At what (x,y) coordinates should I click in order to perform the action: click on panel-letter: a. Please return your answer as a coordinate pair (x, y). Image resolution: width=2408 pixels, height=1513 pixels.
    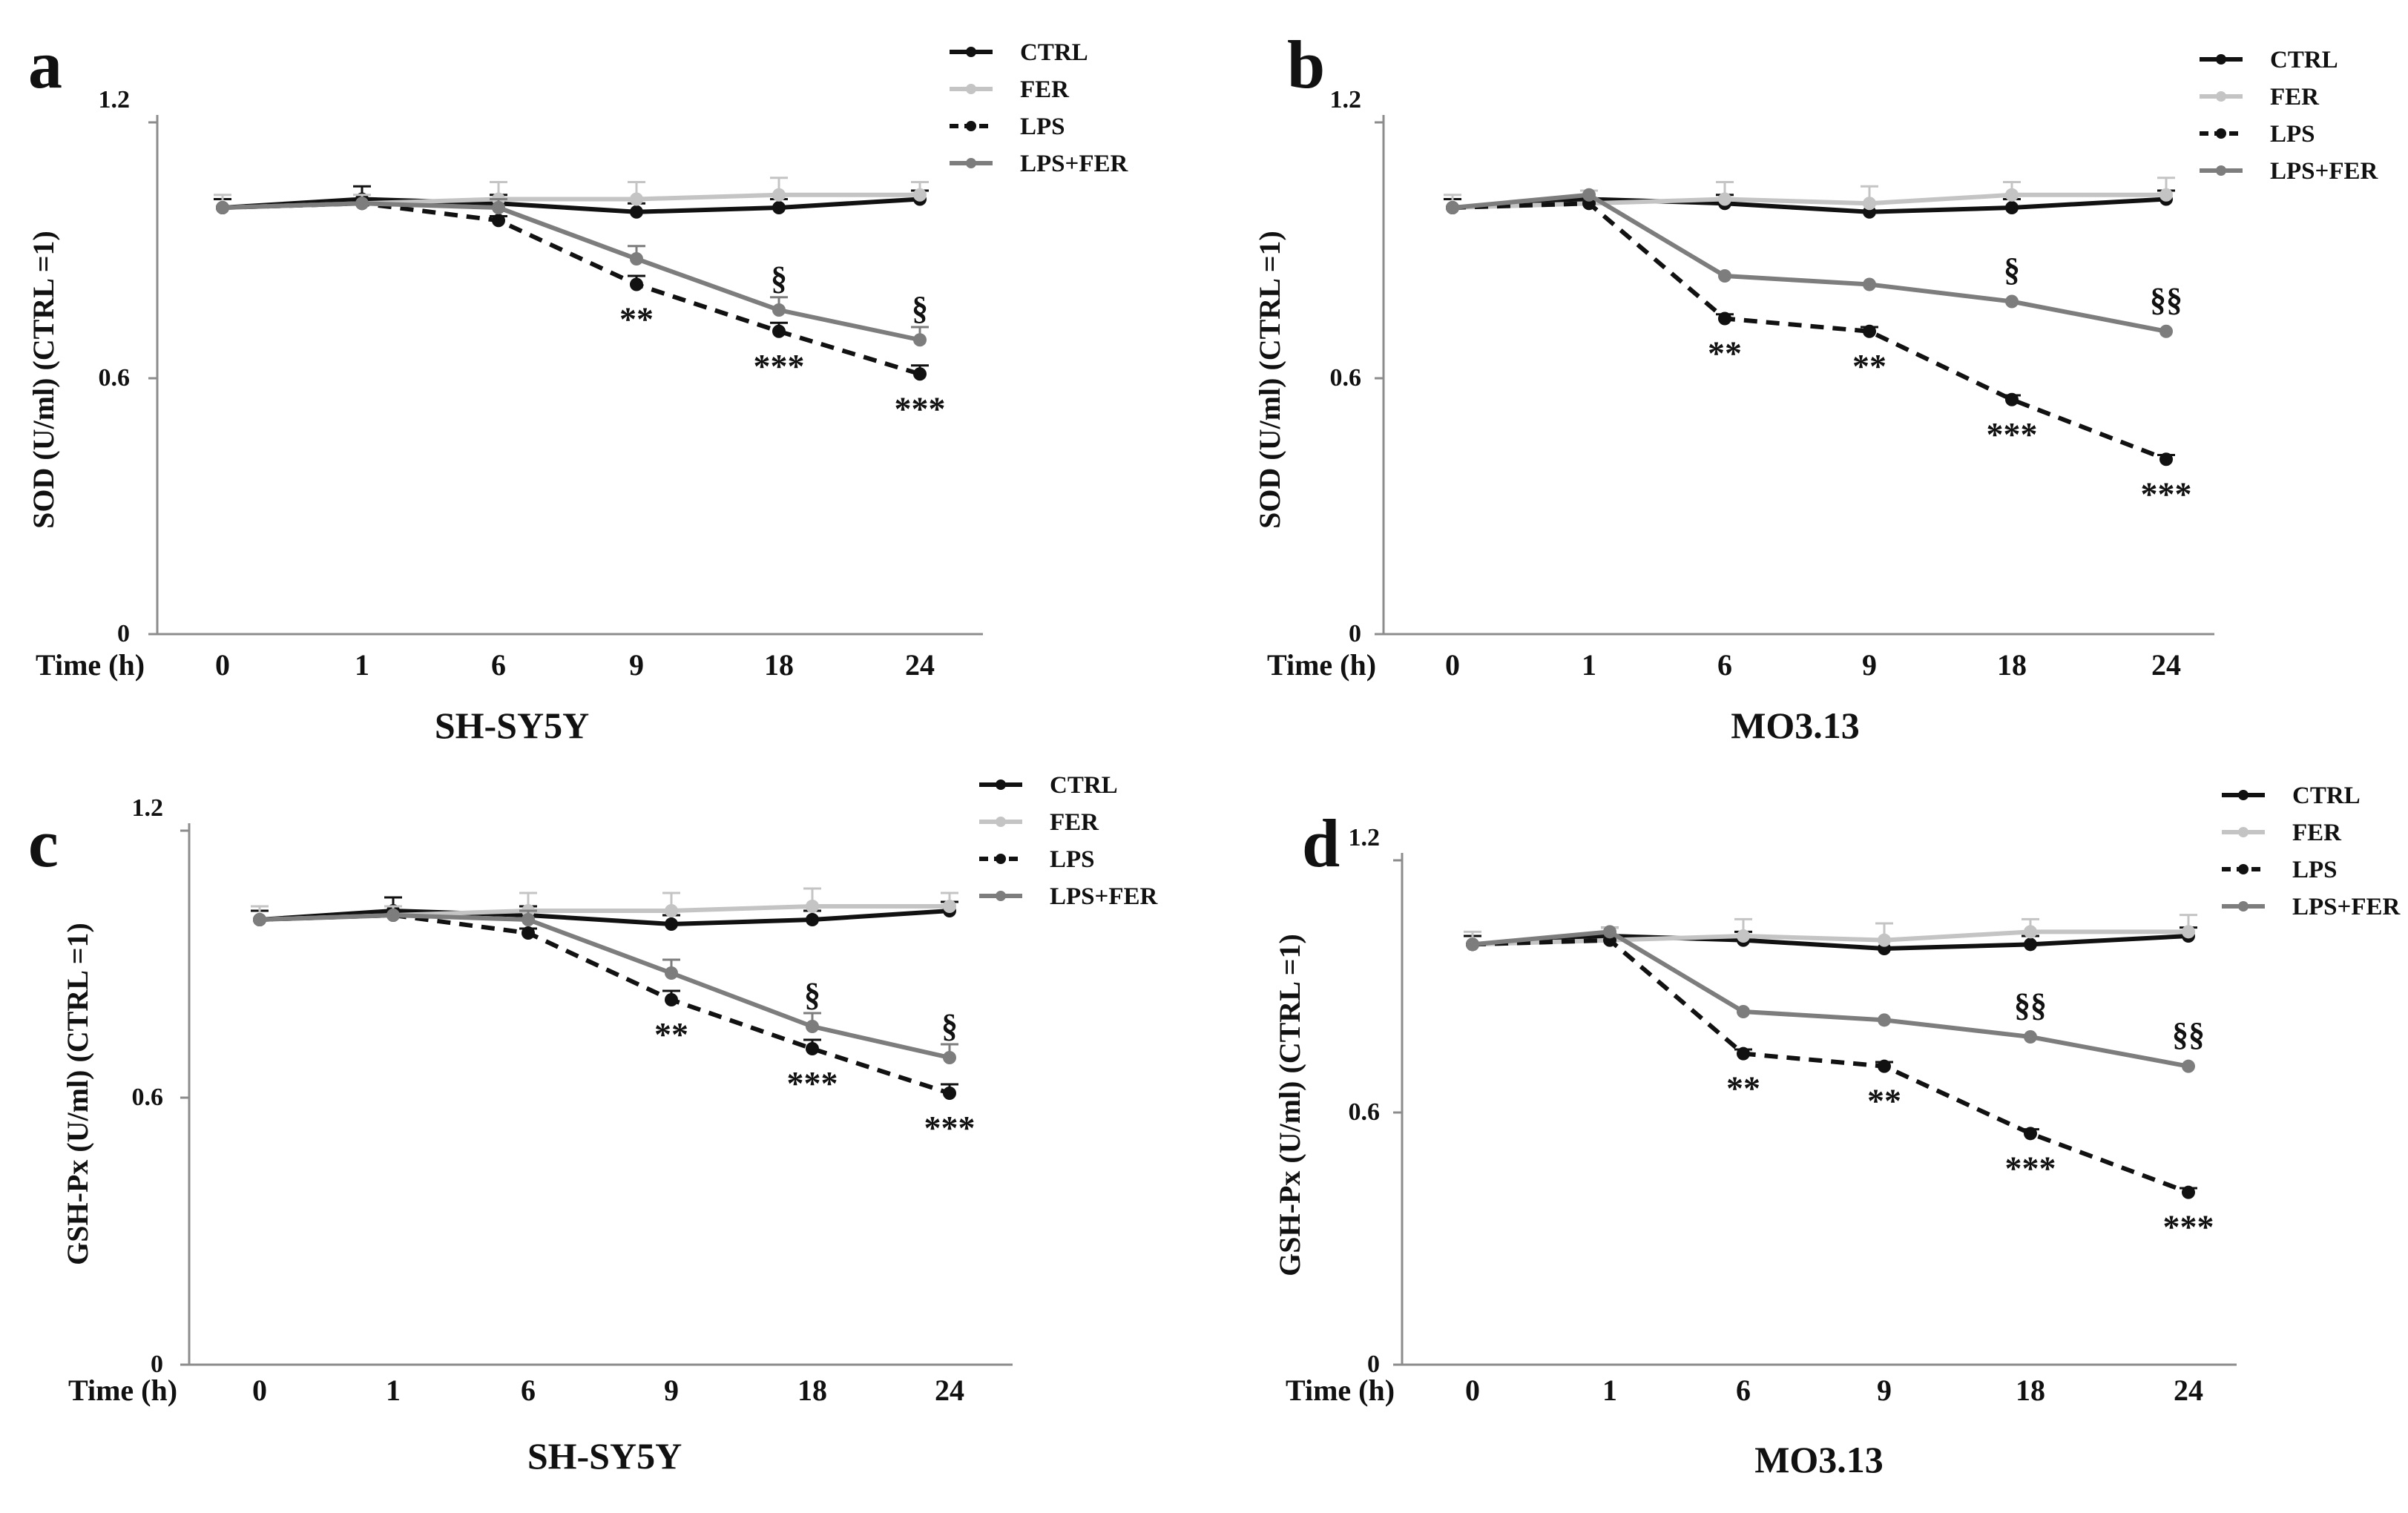
    Looking at the image, I should click on (45, 64).